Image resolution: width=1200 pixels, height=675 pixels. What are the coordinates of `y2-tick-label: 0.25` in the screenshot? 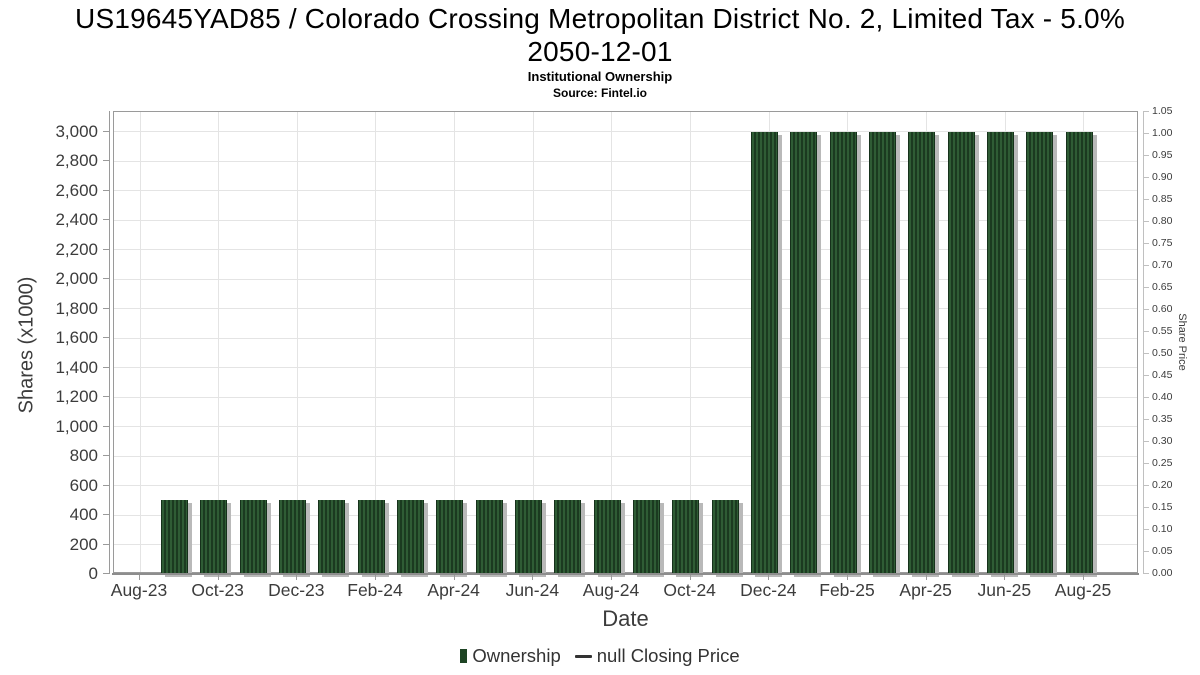 It's located at (1162, 463).